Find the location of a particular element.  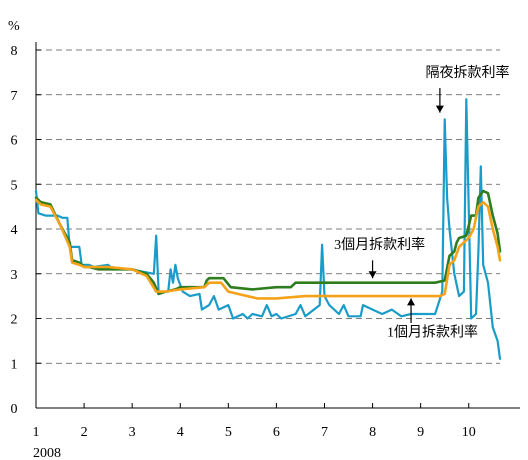

annotation-arrowhead-overnight is located at coordinates (439, 109).